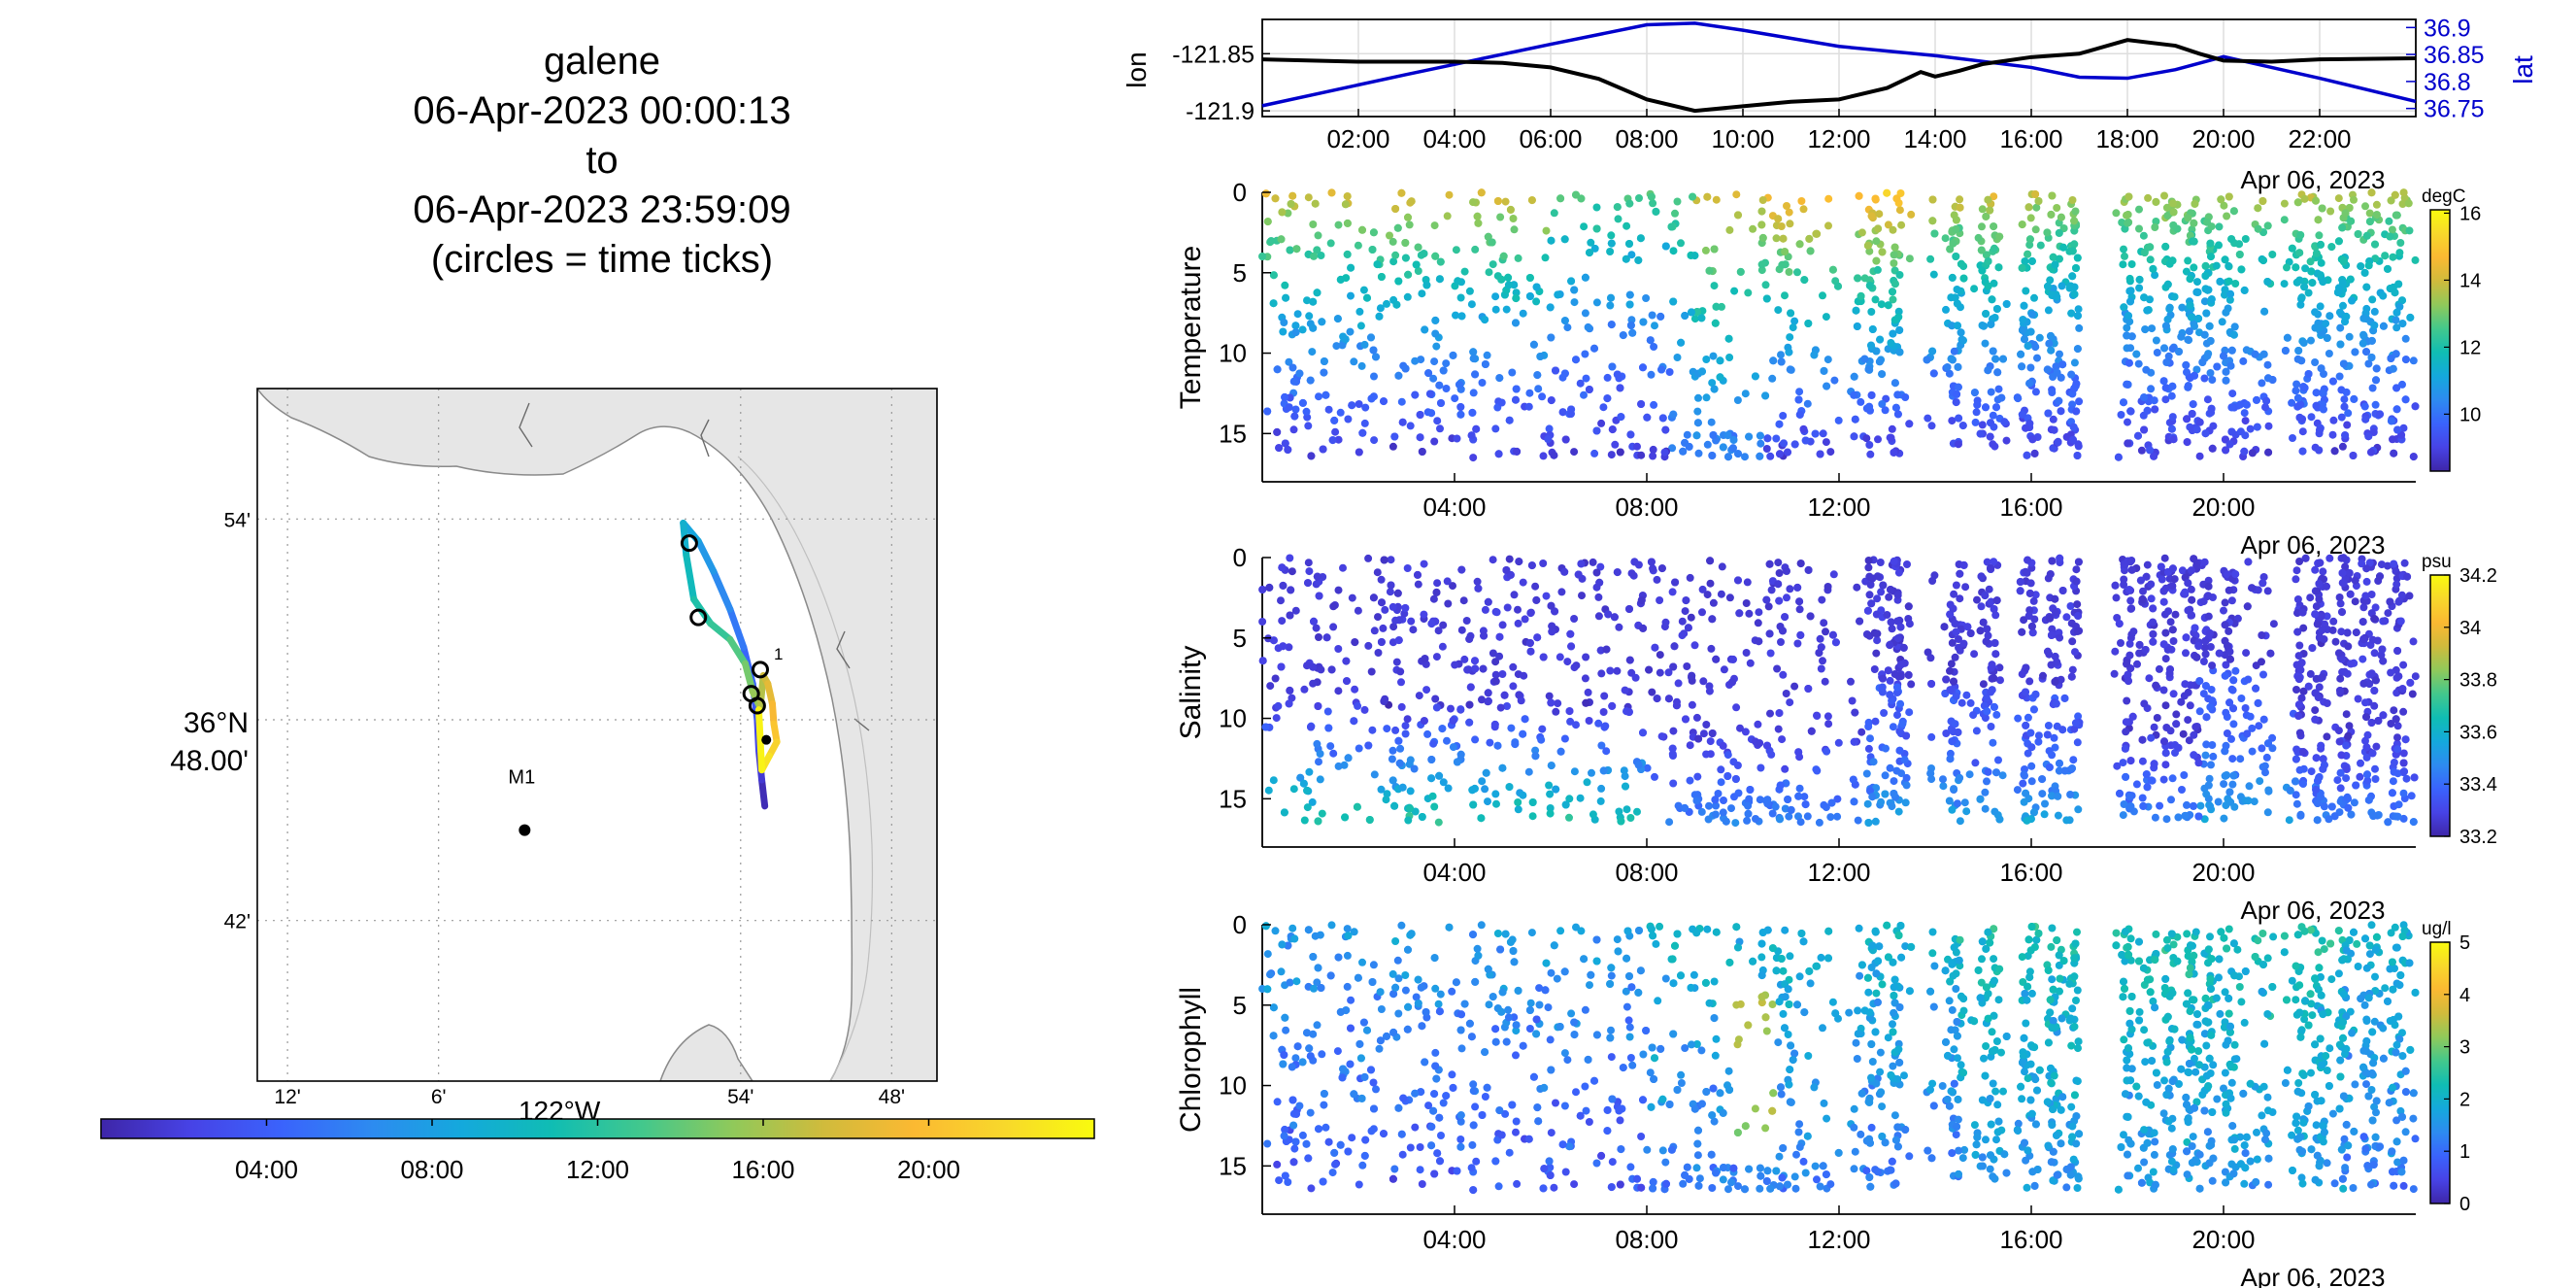  What do you see at coordinates (602, 209) in the screenshot?
I see `title-end-time: 06-Apr-2023 23:59:09` at bounding box center [602, 209].